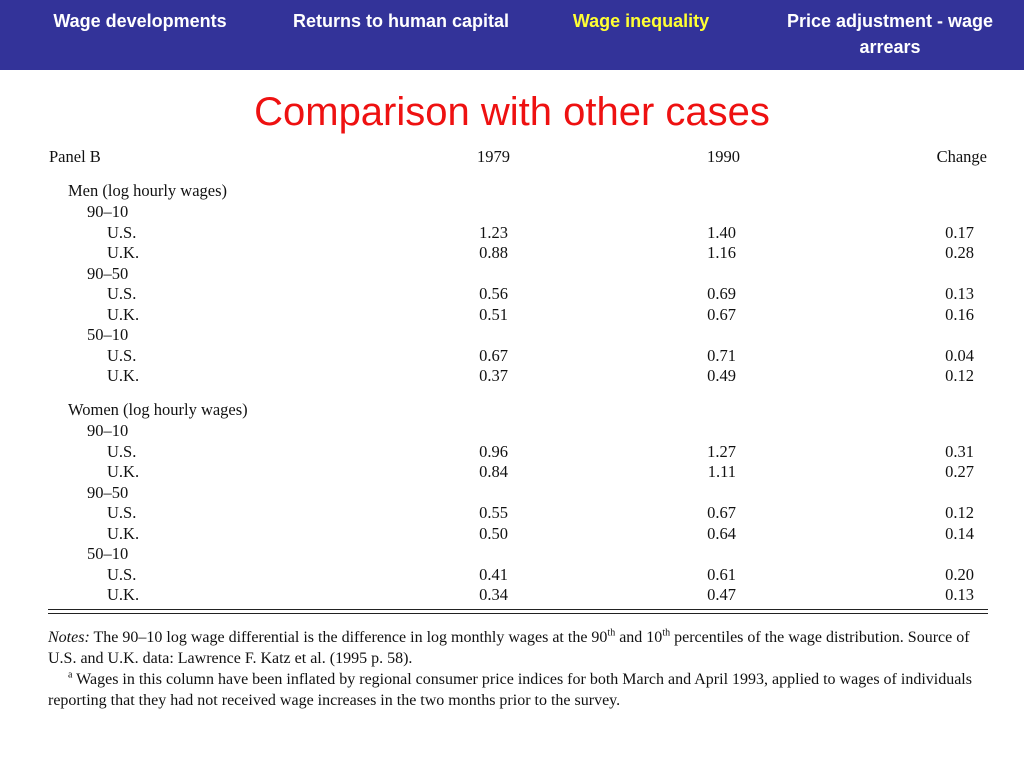 The width and height of the screenshot is (1024, 768). What do you see at coordinates (959, 355) in the screenshot?
I see `value-change: 0.04` at bounding box center [959, 355].